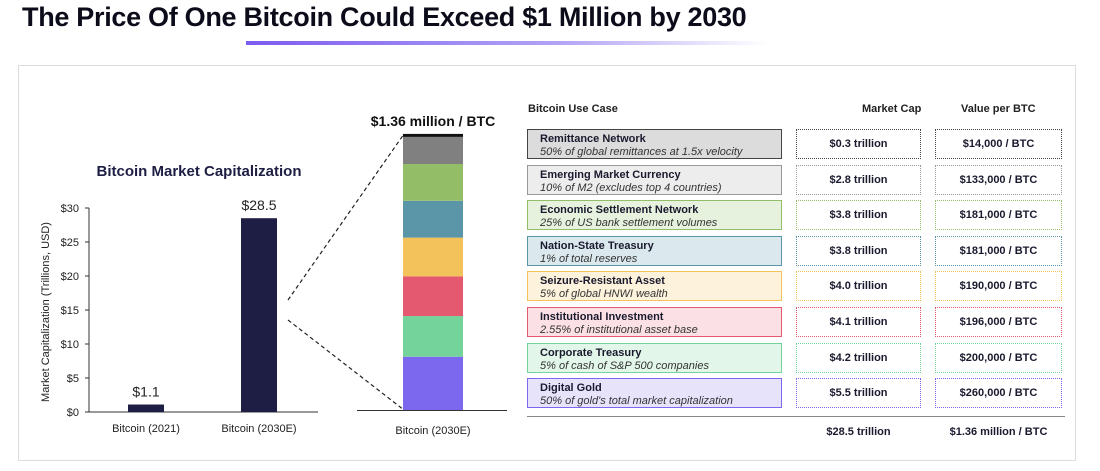  I want to click on use-case-name: Emerging Market Currency, so click(610, 175).